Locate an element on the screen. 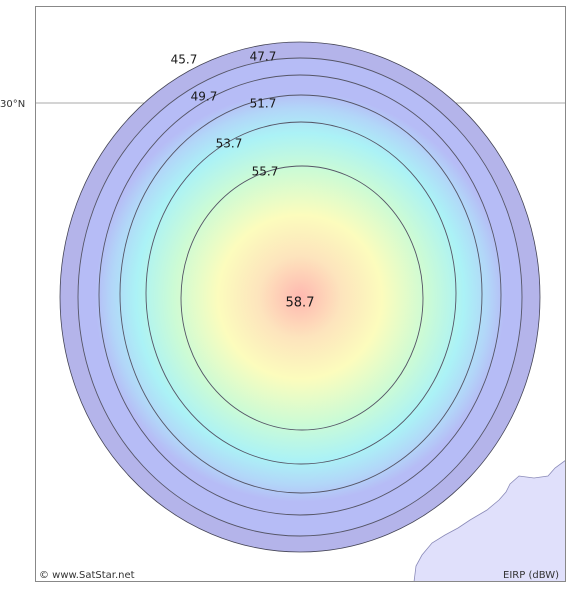 The image size is (576, 600). contour-label-49-7: 49.7 is located at coordinates (204, 97).